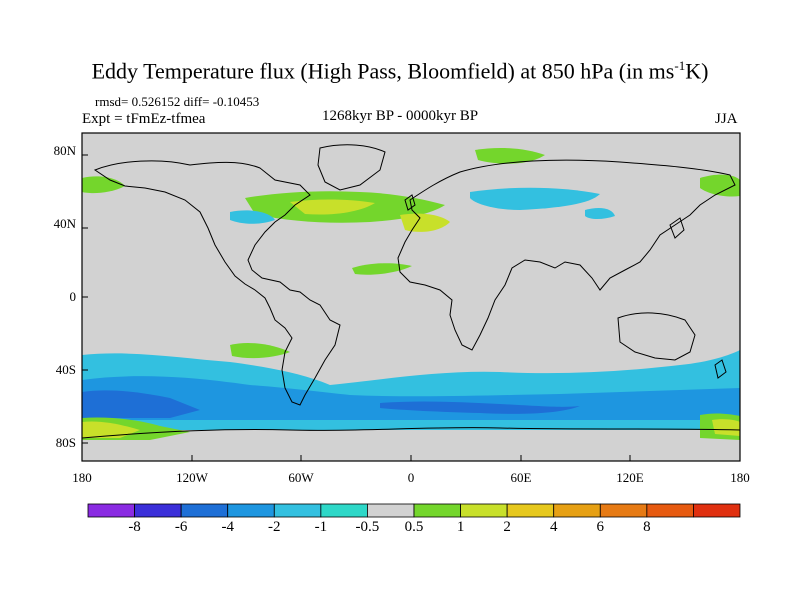  Describe the element at coordinates (65, 223) in the screenshot. I see `lat-tick-label: 40N` at that location.